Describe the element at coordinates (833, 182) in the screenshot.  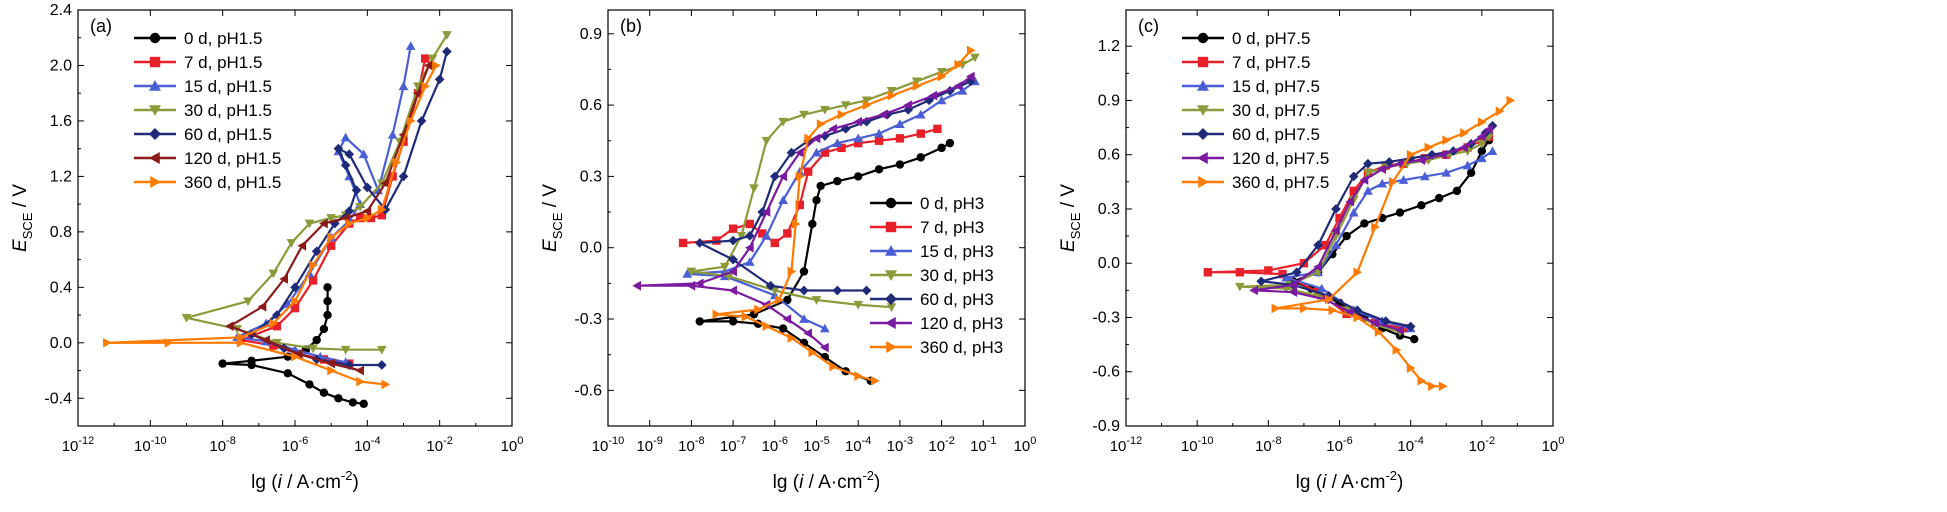
I see `series-line` at that location.